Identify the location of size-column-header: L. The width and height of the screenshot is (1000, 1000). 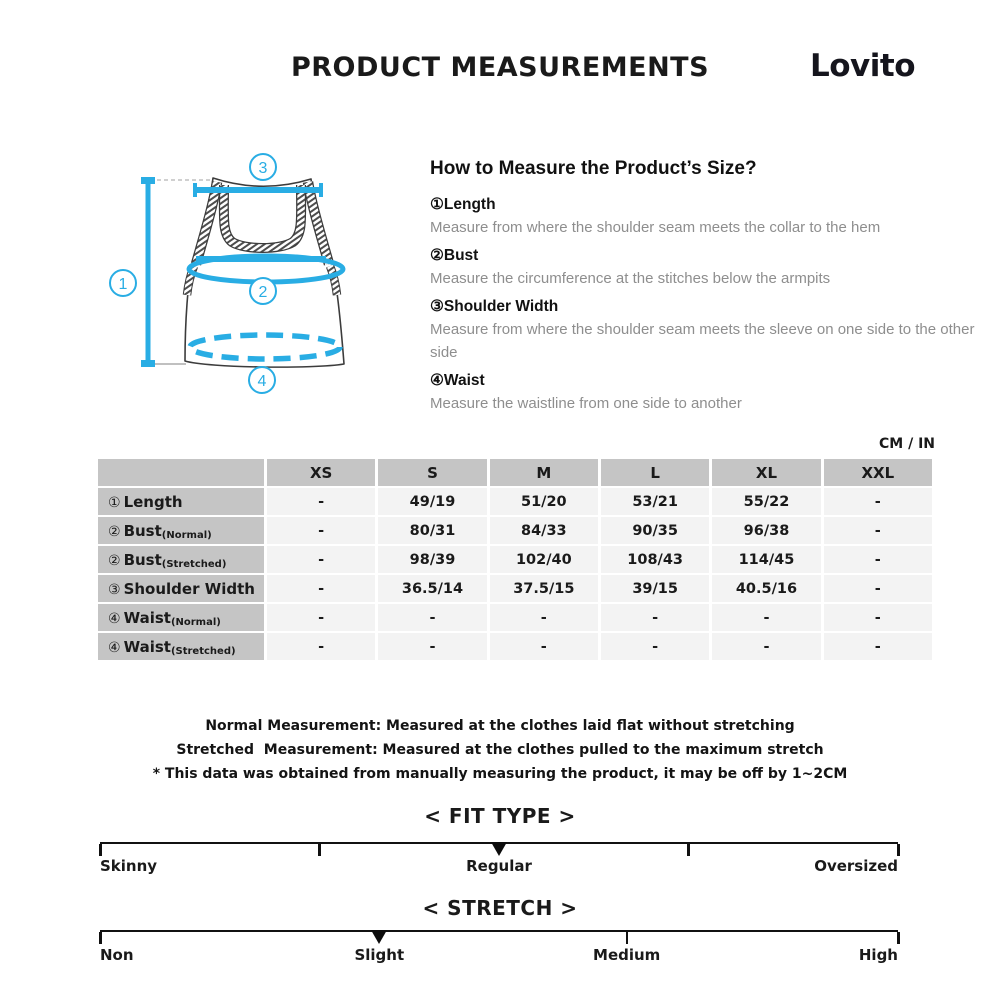
(655, 472).